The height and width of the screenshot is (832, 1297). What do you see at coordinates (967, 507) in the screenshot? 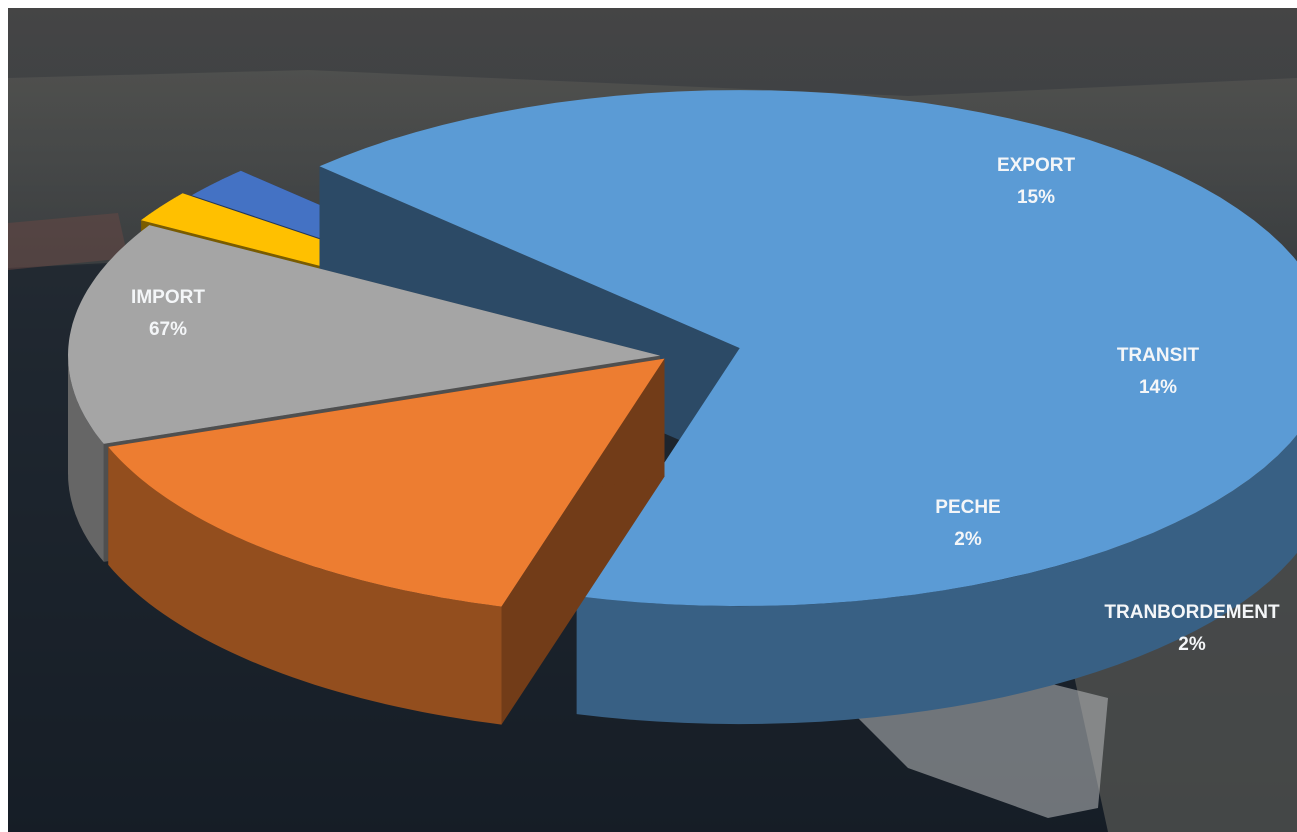
I see `slice-label-peche: PECHE` at bounding box center [967, 507].